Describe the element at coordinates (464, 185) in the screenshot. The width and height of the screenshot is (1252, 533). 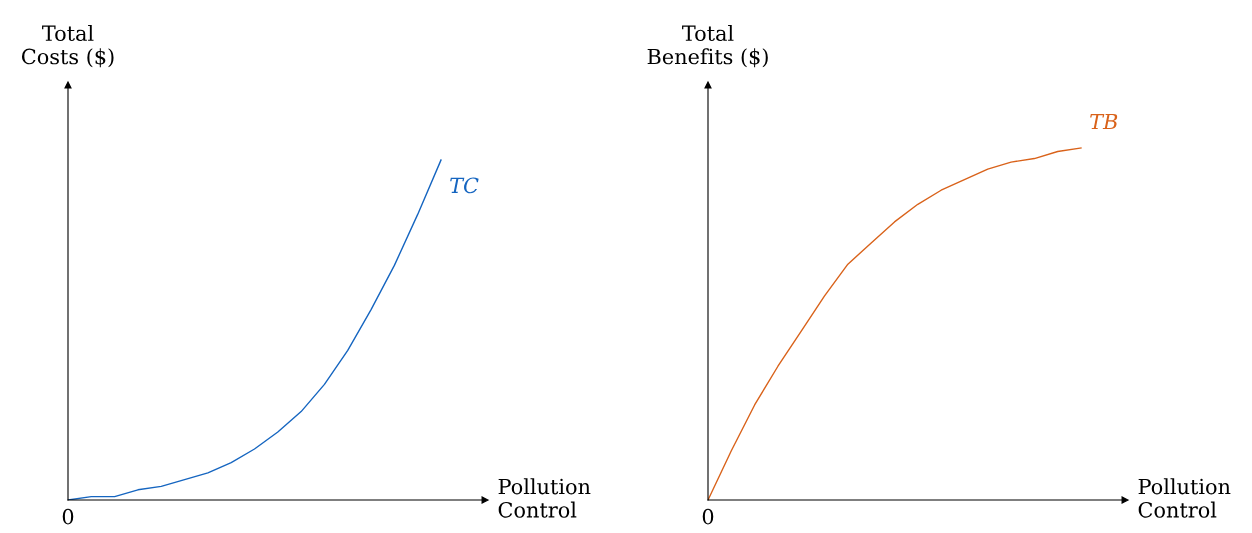
I see `series-label: TC` at that location.